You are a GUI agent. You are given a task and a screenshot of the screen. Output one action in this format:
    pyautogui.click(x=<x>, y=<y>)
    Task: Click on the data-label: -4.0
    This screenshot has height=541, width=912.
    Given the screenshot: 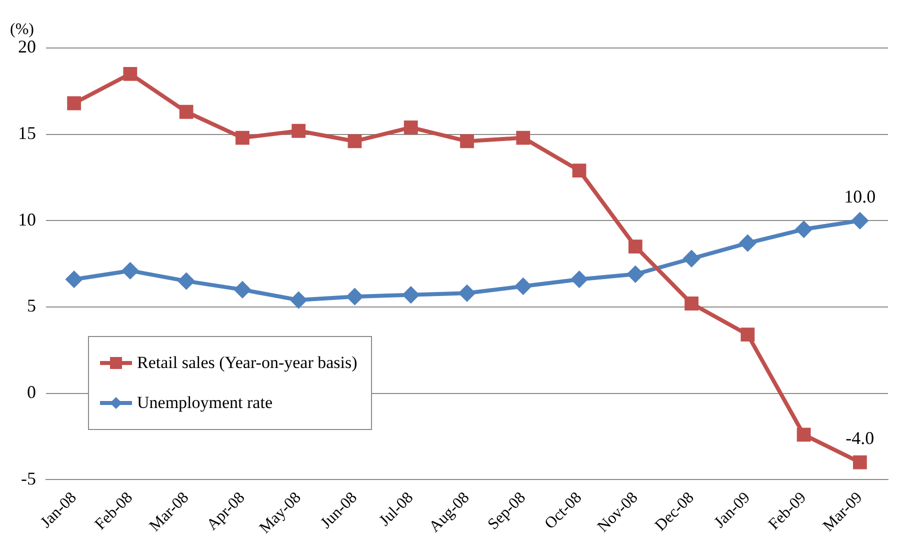 What is the action you would take?
    pyautogui.click(x=860, y=438)
    